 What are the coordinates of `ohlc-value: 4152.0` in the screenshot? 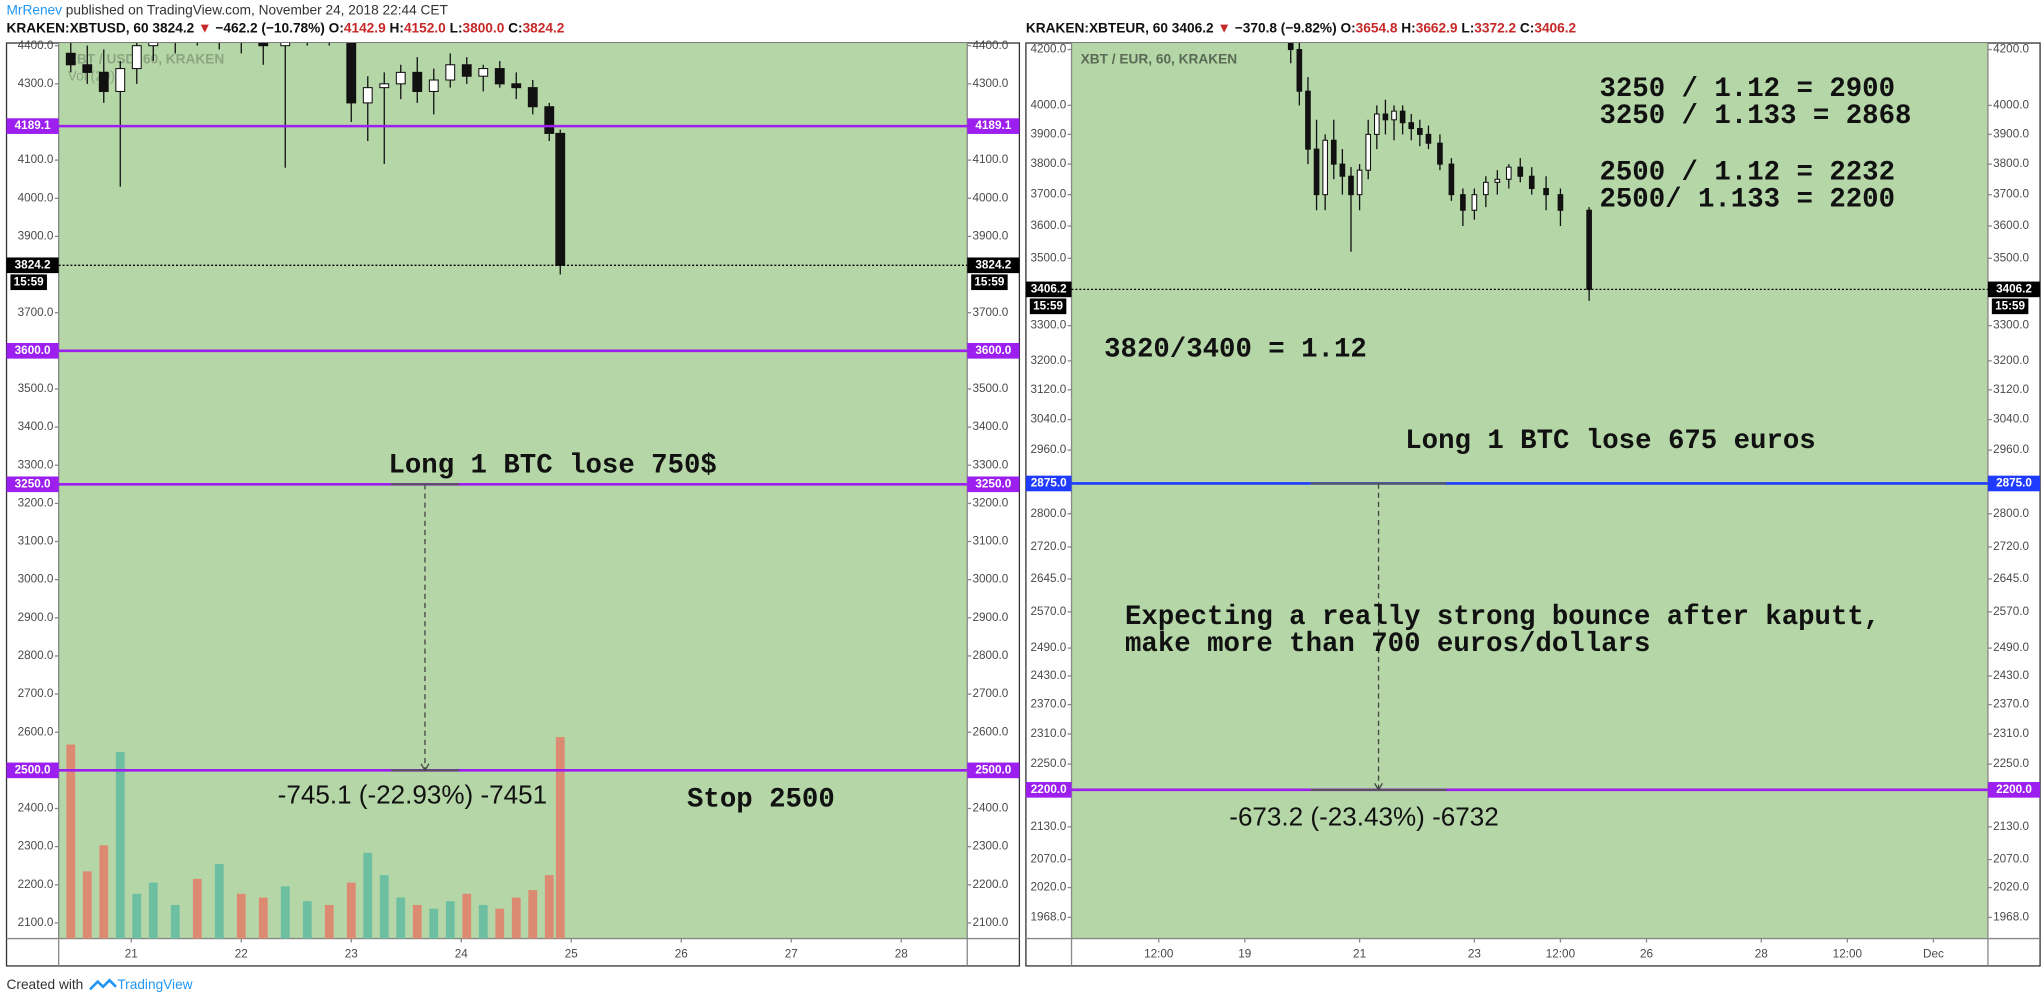 It's located at (425, 27).